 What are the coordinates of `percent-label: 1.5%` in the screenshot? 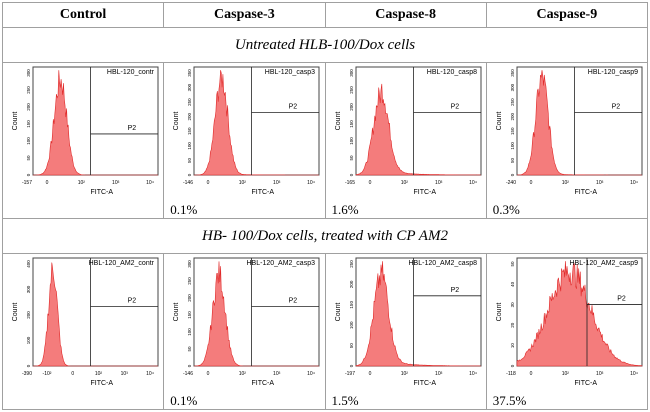 It's located at (345, 400).